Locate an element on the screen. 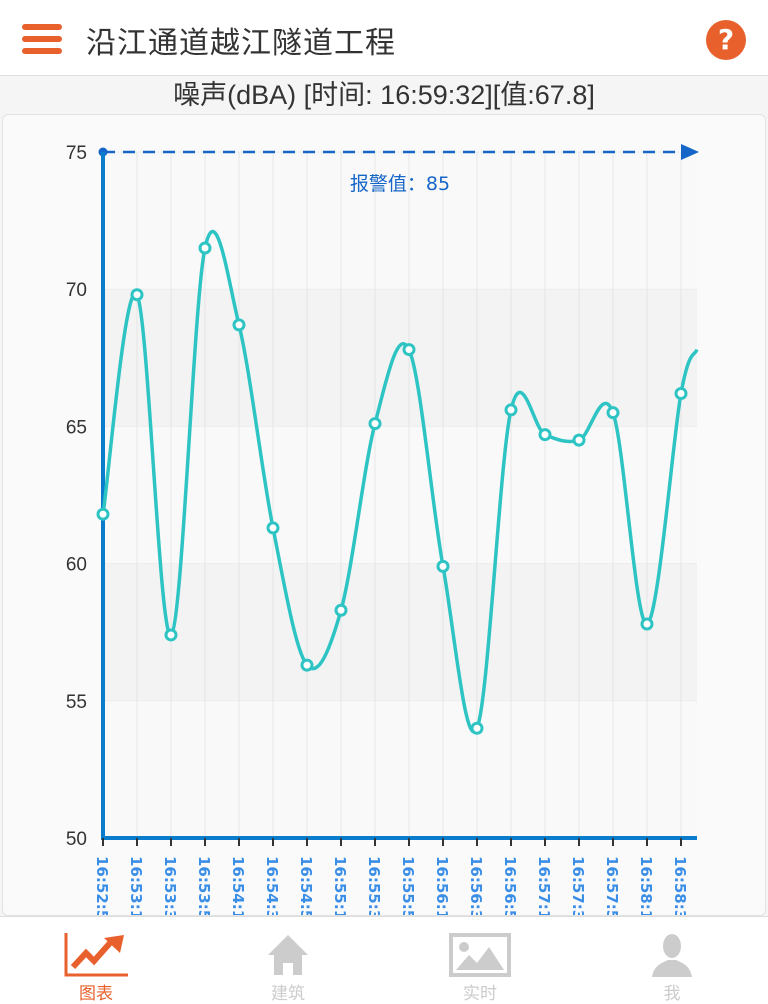 The image size is (768, 1004). x-tick-label: 16:53:3 is located at coordinates (170, 886).